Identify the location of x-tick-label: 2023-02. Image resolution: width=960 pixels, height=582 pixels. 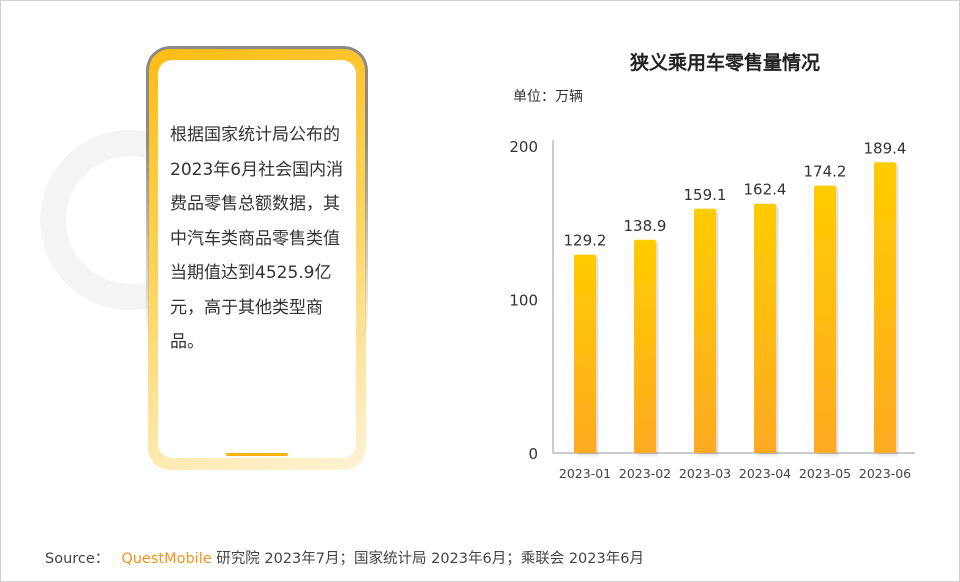
(645, 473).